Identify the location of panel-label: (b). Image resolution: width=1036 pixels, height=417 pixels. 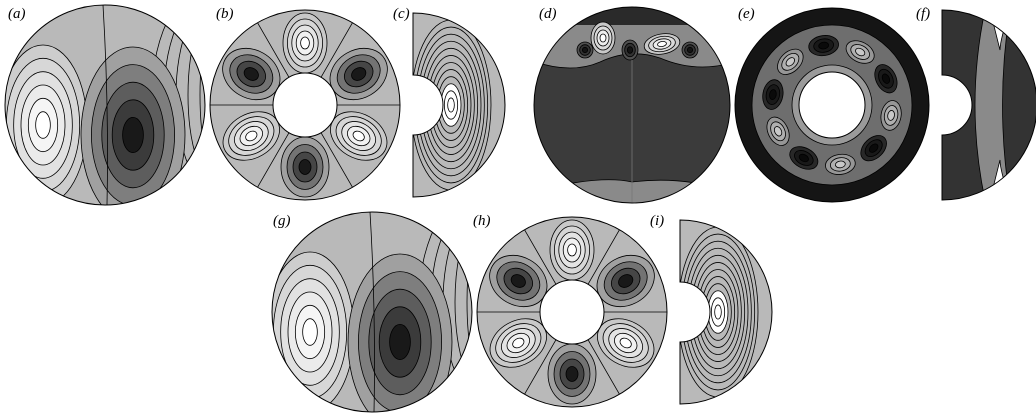
(225, 14).